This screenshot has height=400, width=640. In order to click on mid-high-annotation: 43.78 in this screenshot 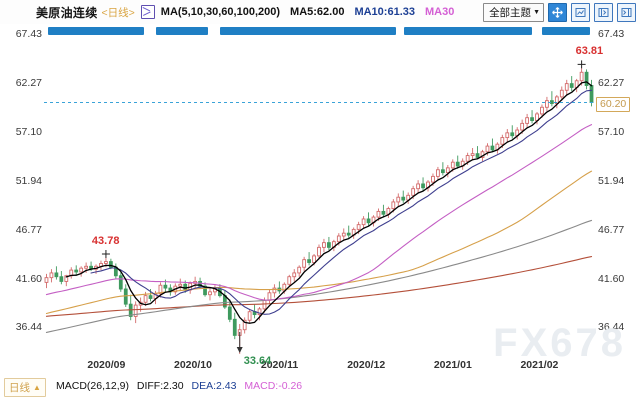, I will do `click(105, 240)`.